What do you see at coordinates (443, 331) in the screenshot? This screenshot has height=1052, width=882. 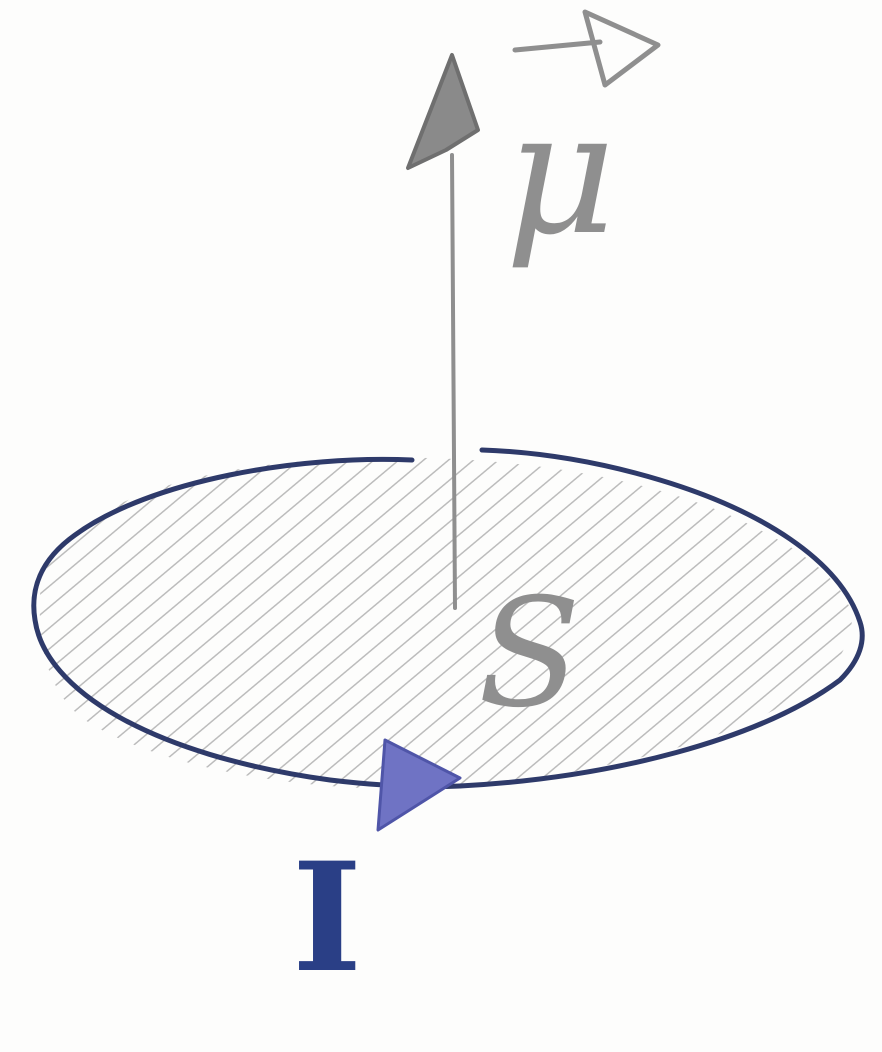 I see `vector-arrow-up-icon` at bounding box center [443, 331].